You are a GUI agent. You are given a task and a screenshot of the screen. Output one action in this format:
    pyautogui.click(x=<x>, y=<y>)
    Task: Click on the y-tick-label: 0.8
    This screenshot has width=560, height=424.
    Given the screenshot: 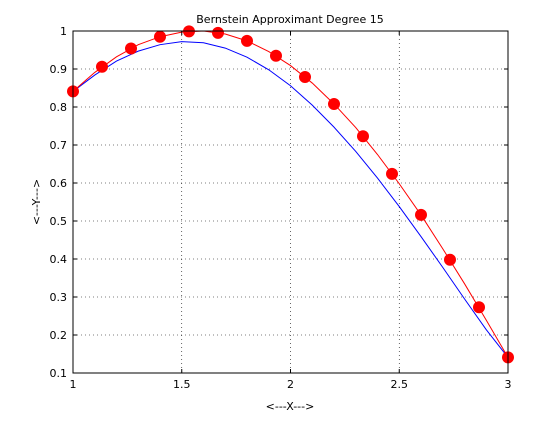 What is the action you would take?
    pyautogui.click(x=59, y=107)
    